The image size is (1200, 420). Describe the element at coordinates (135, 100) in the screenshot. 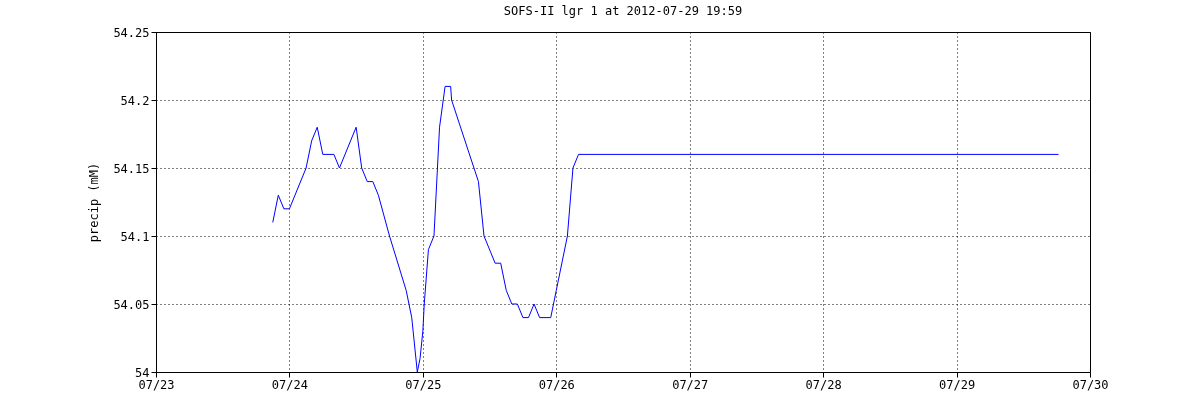

I see `y-tick-label: 54.2` at that location.